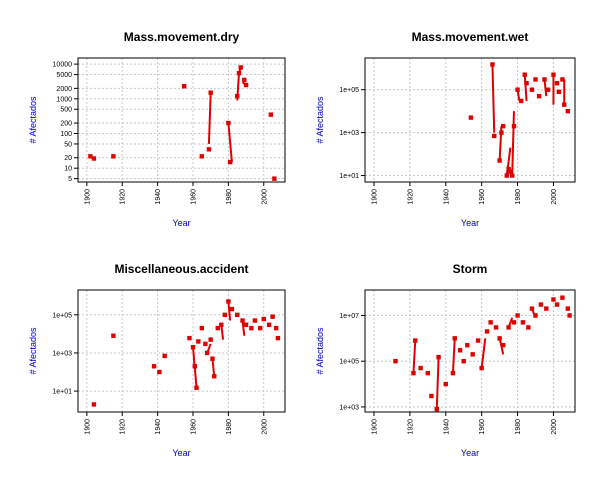 The height and width of the screenshot is (480, 600). Describe the element at coordinates (470, 37) in the screenshot. I see `chart-title: Mass.movement.wet` at that location.